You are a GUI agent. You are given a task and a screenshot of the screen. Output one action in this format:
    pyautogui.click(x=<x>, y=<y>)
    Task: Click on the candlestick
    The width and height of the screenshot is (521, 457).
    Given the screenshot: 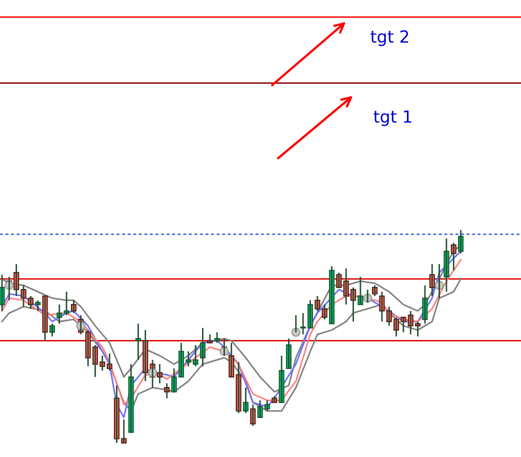 What is the action you would take?
    pyautogui.click(x=45, y=318)
    